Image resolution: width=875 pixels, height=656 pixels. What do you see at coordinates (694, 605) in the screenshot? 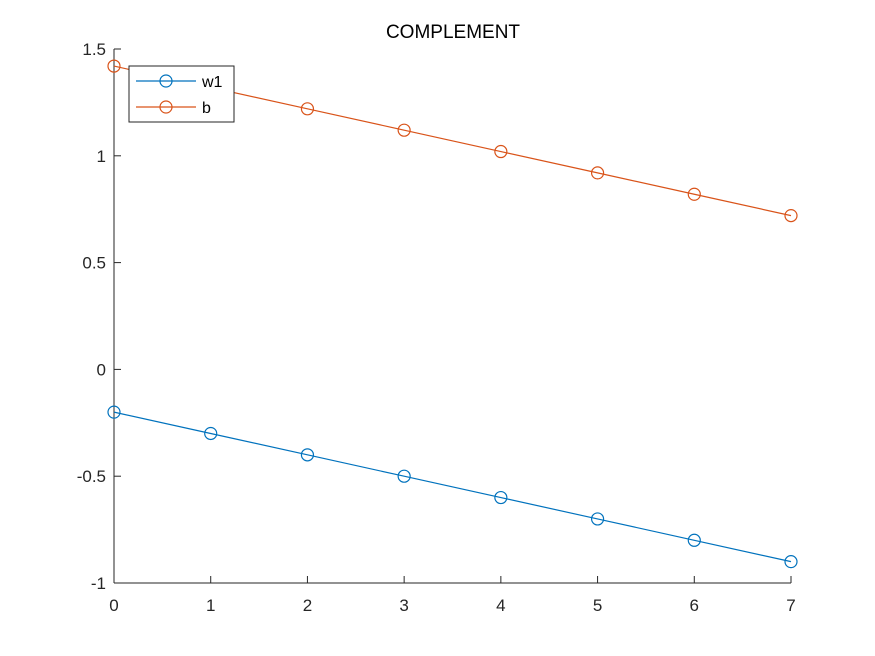
I see `x-tick-label: 6` at bounding box center [694, 605].